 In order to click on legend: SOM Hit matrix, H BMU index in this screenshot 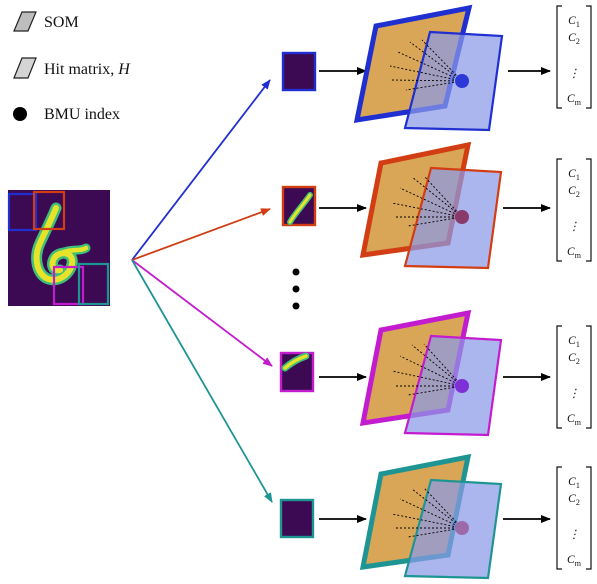, I will do `click(72, 67)`.